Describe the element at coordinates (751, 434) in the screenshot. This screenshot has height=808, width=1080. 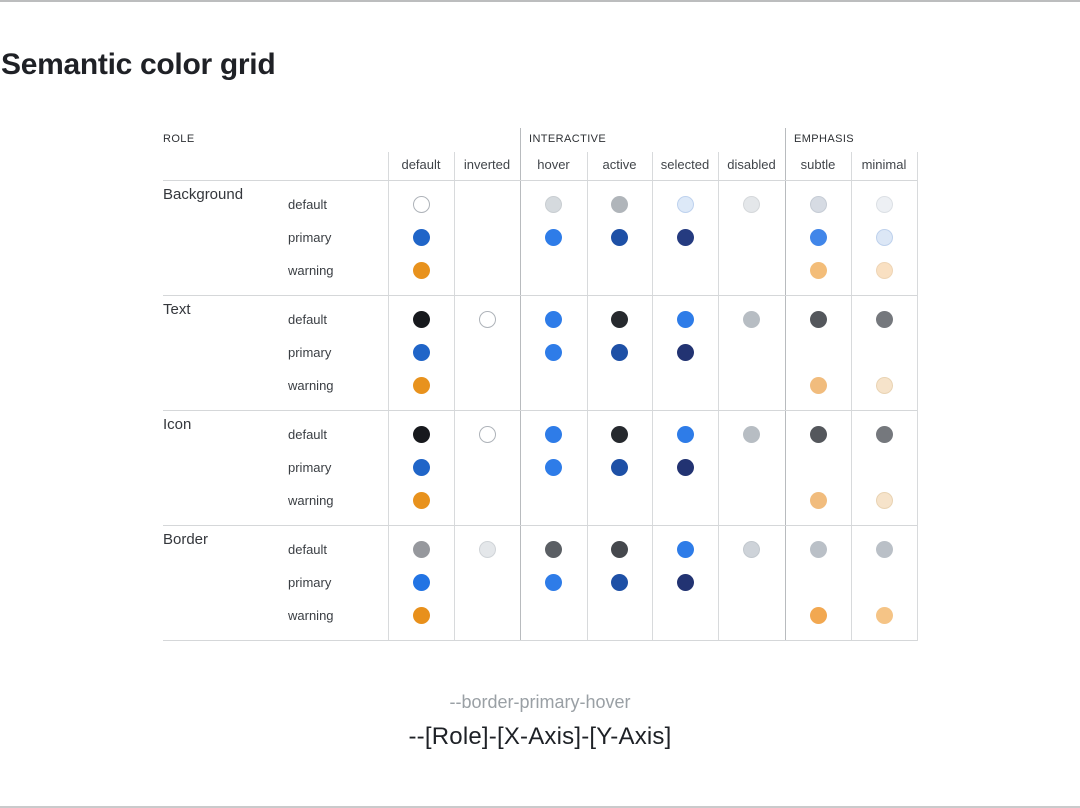
I see `dot-icon-default-disabled` at that location.